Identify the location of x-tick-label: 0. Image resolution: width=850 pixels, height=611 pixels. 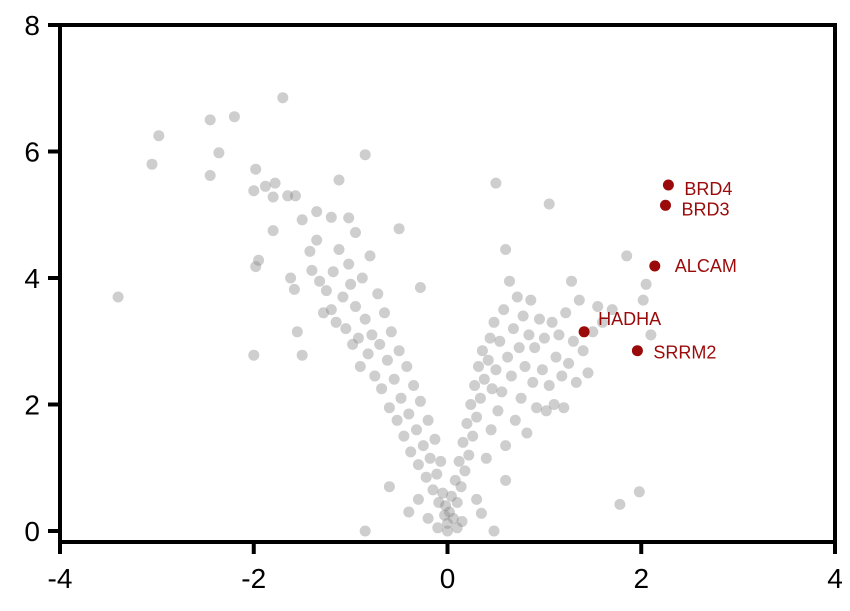
(448, 578).